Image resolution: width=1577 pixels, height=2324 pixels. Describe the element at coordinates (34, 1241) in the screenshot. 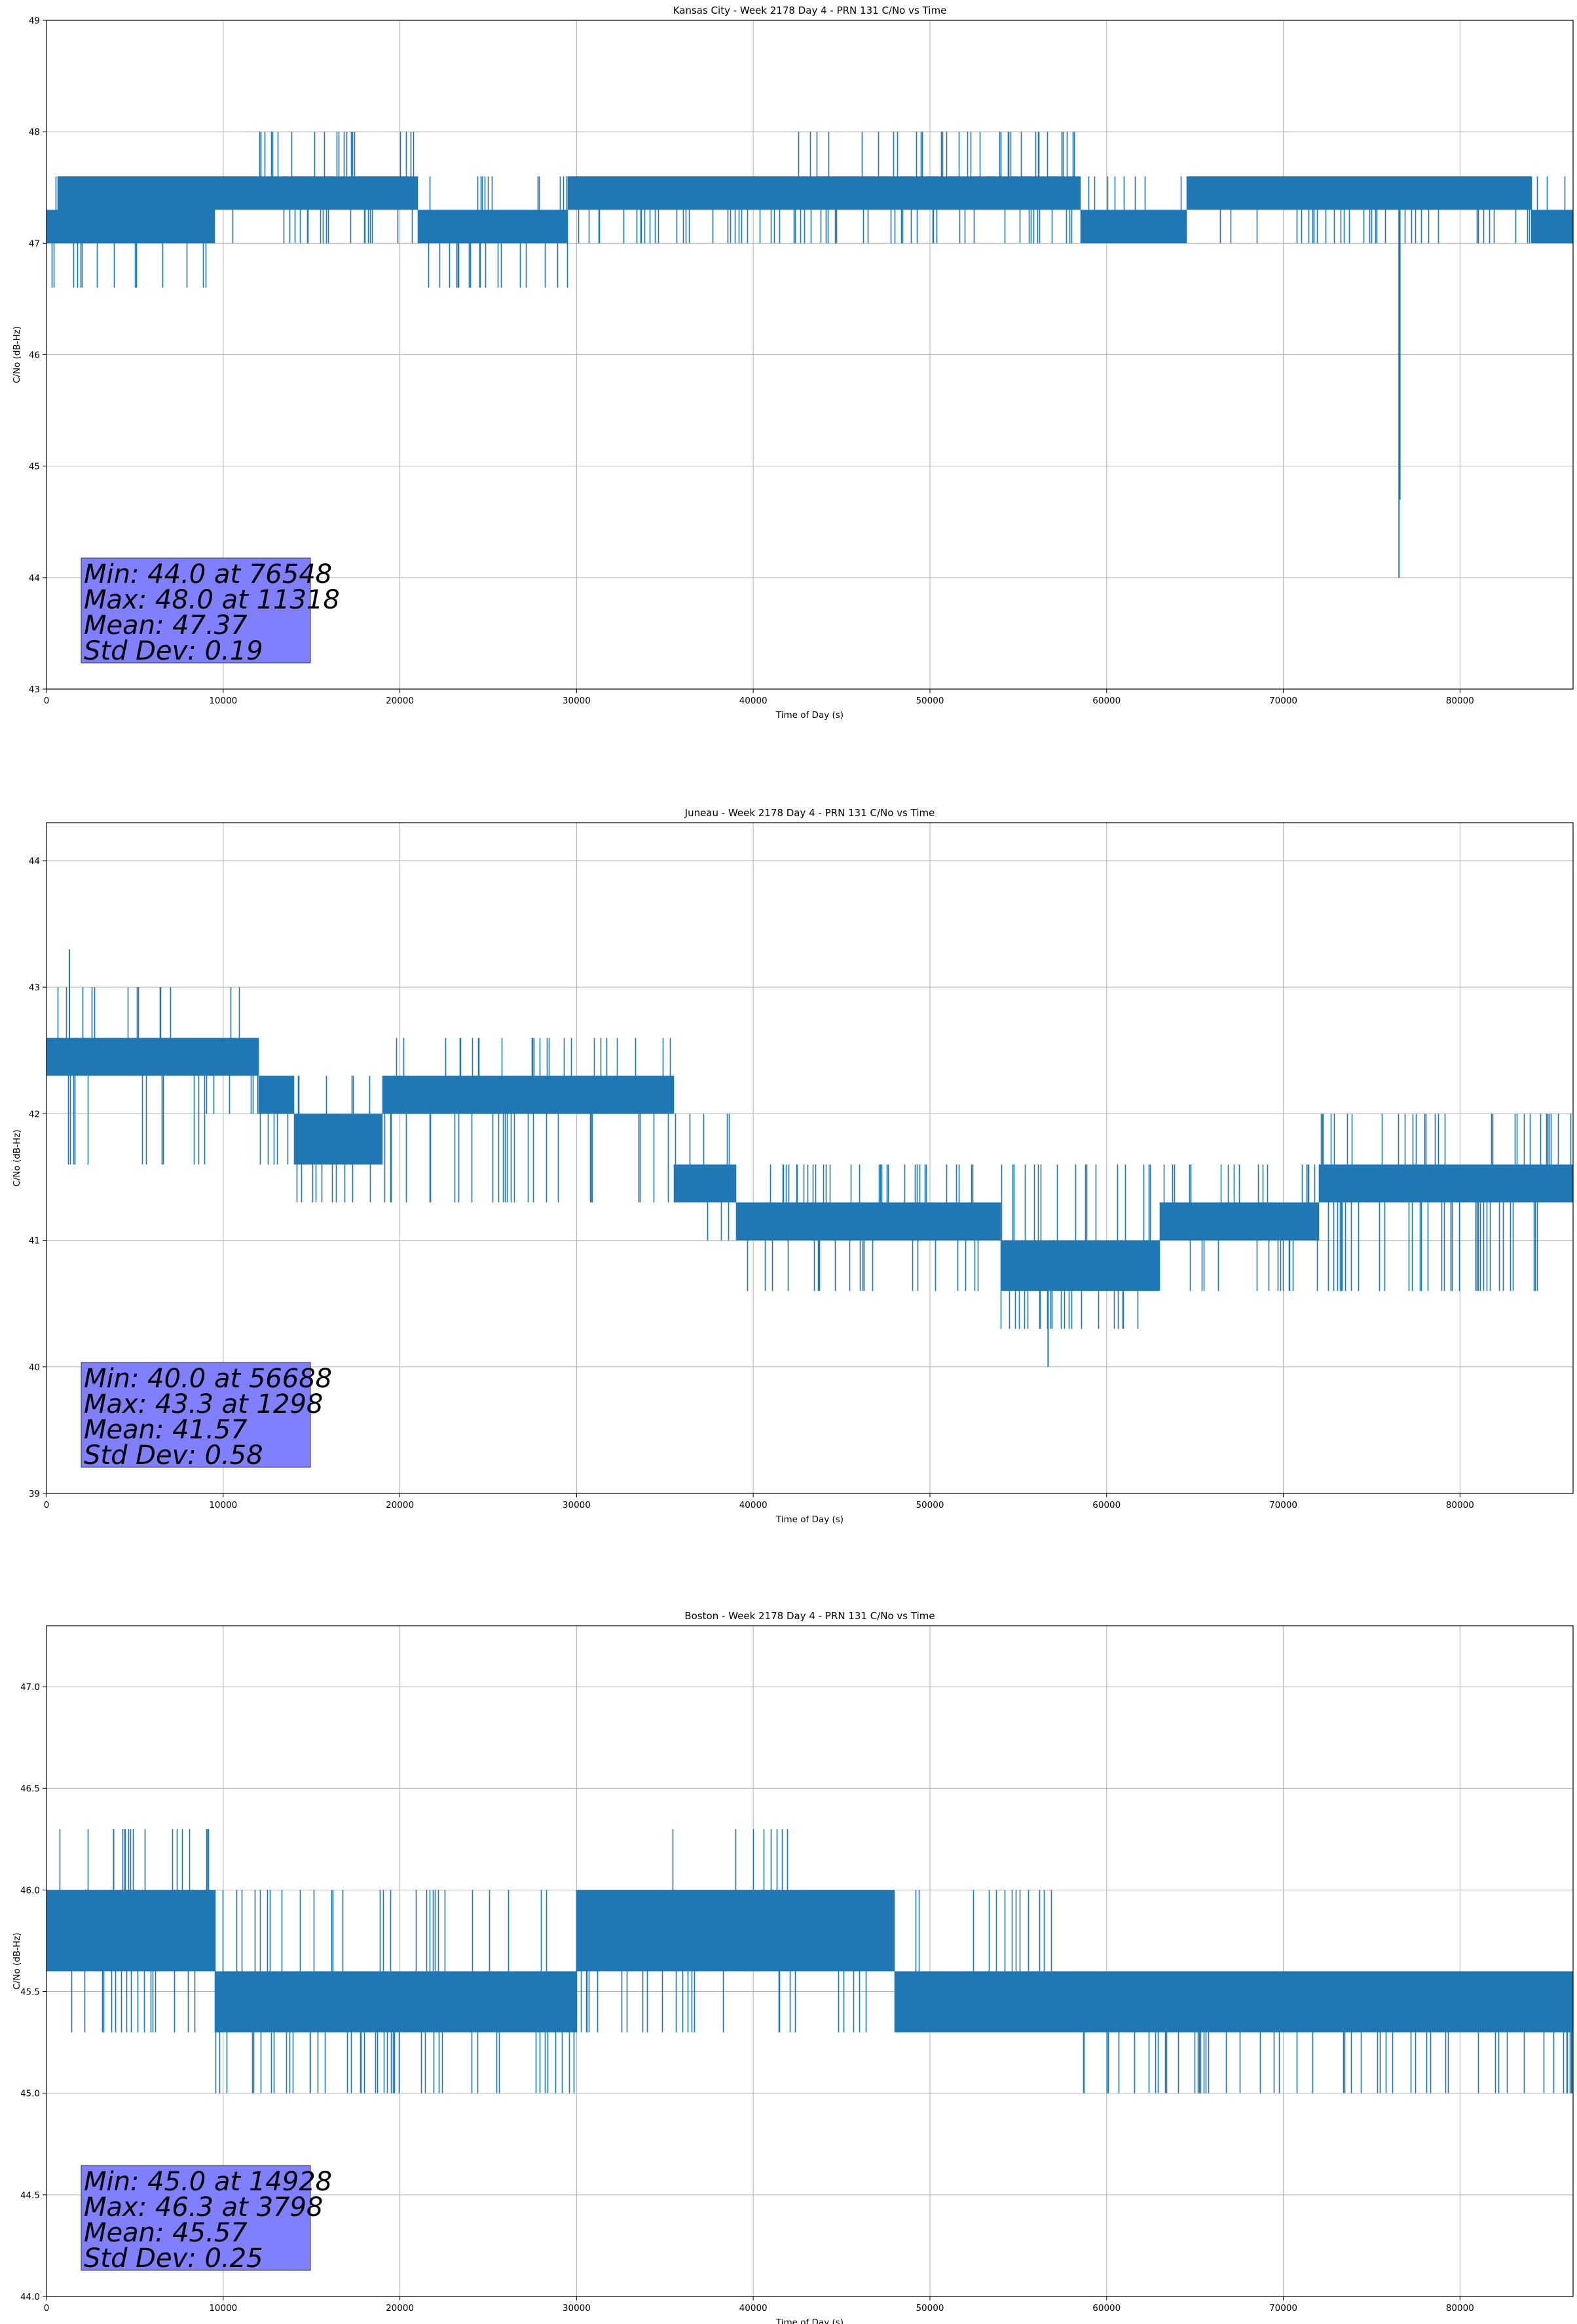

I see `y-tick-label: 41` at that location.